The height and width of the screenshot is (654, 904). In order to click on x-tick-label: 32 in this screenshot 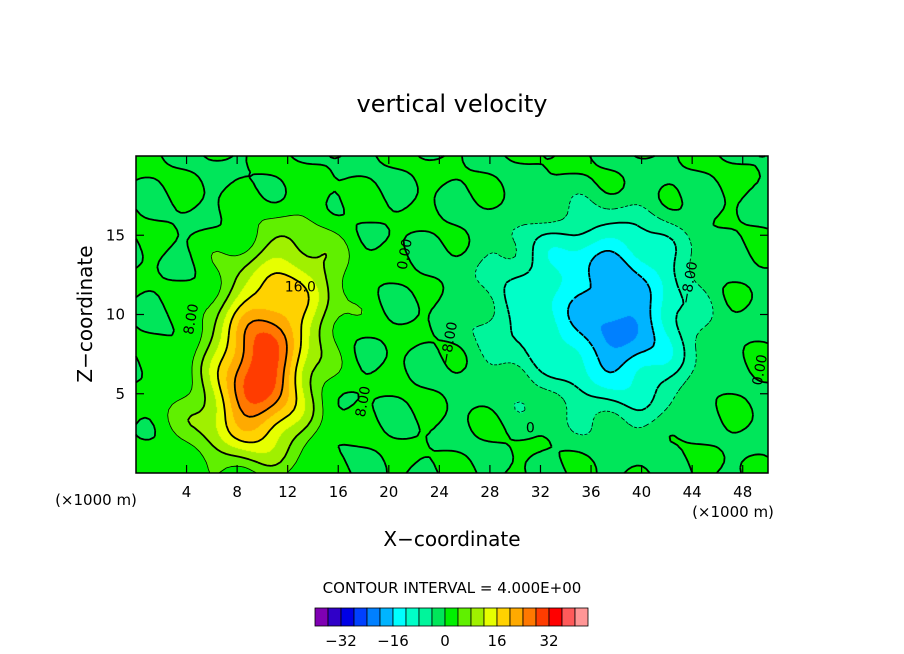, I will do `click(540, 492)`.